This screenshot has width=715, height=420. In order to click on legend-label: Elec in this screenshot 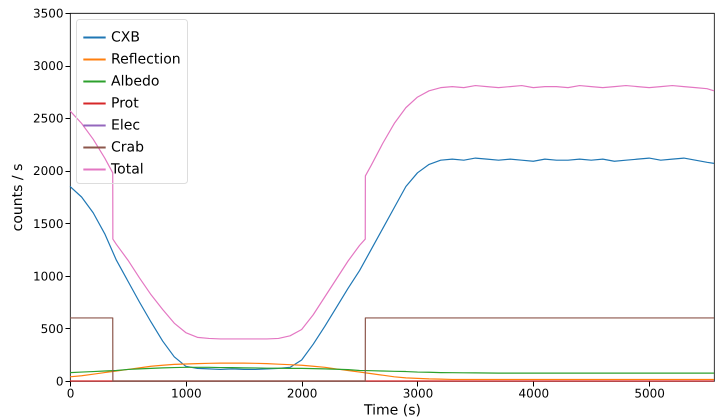, I will do `click(125, 126)`.